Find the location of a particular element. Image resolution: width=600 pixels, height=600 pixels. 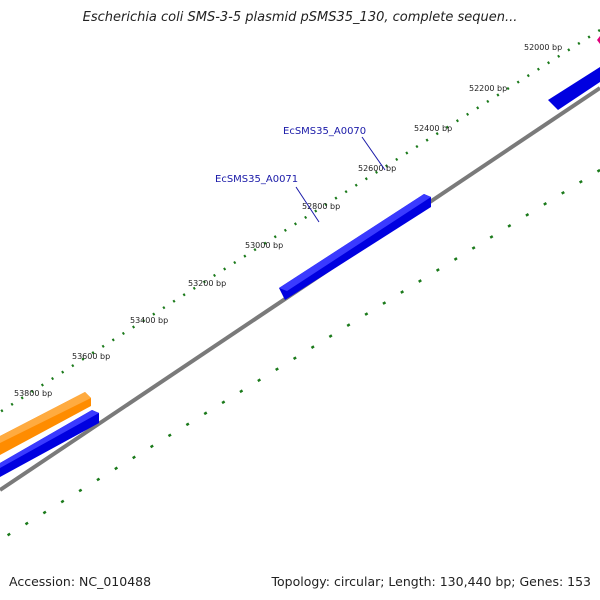

tick-label: 53200 bp is located at coordinates (207, 283).